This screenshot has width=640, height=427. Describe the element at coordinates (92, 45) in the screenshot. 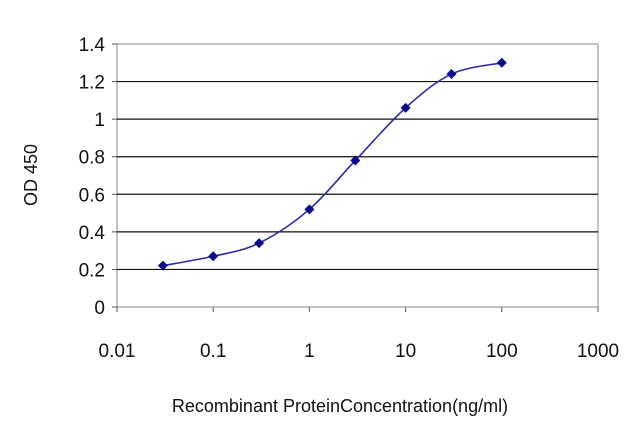

I see `y-tick-label: 1.4` at that location.